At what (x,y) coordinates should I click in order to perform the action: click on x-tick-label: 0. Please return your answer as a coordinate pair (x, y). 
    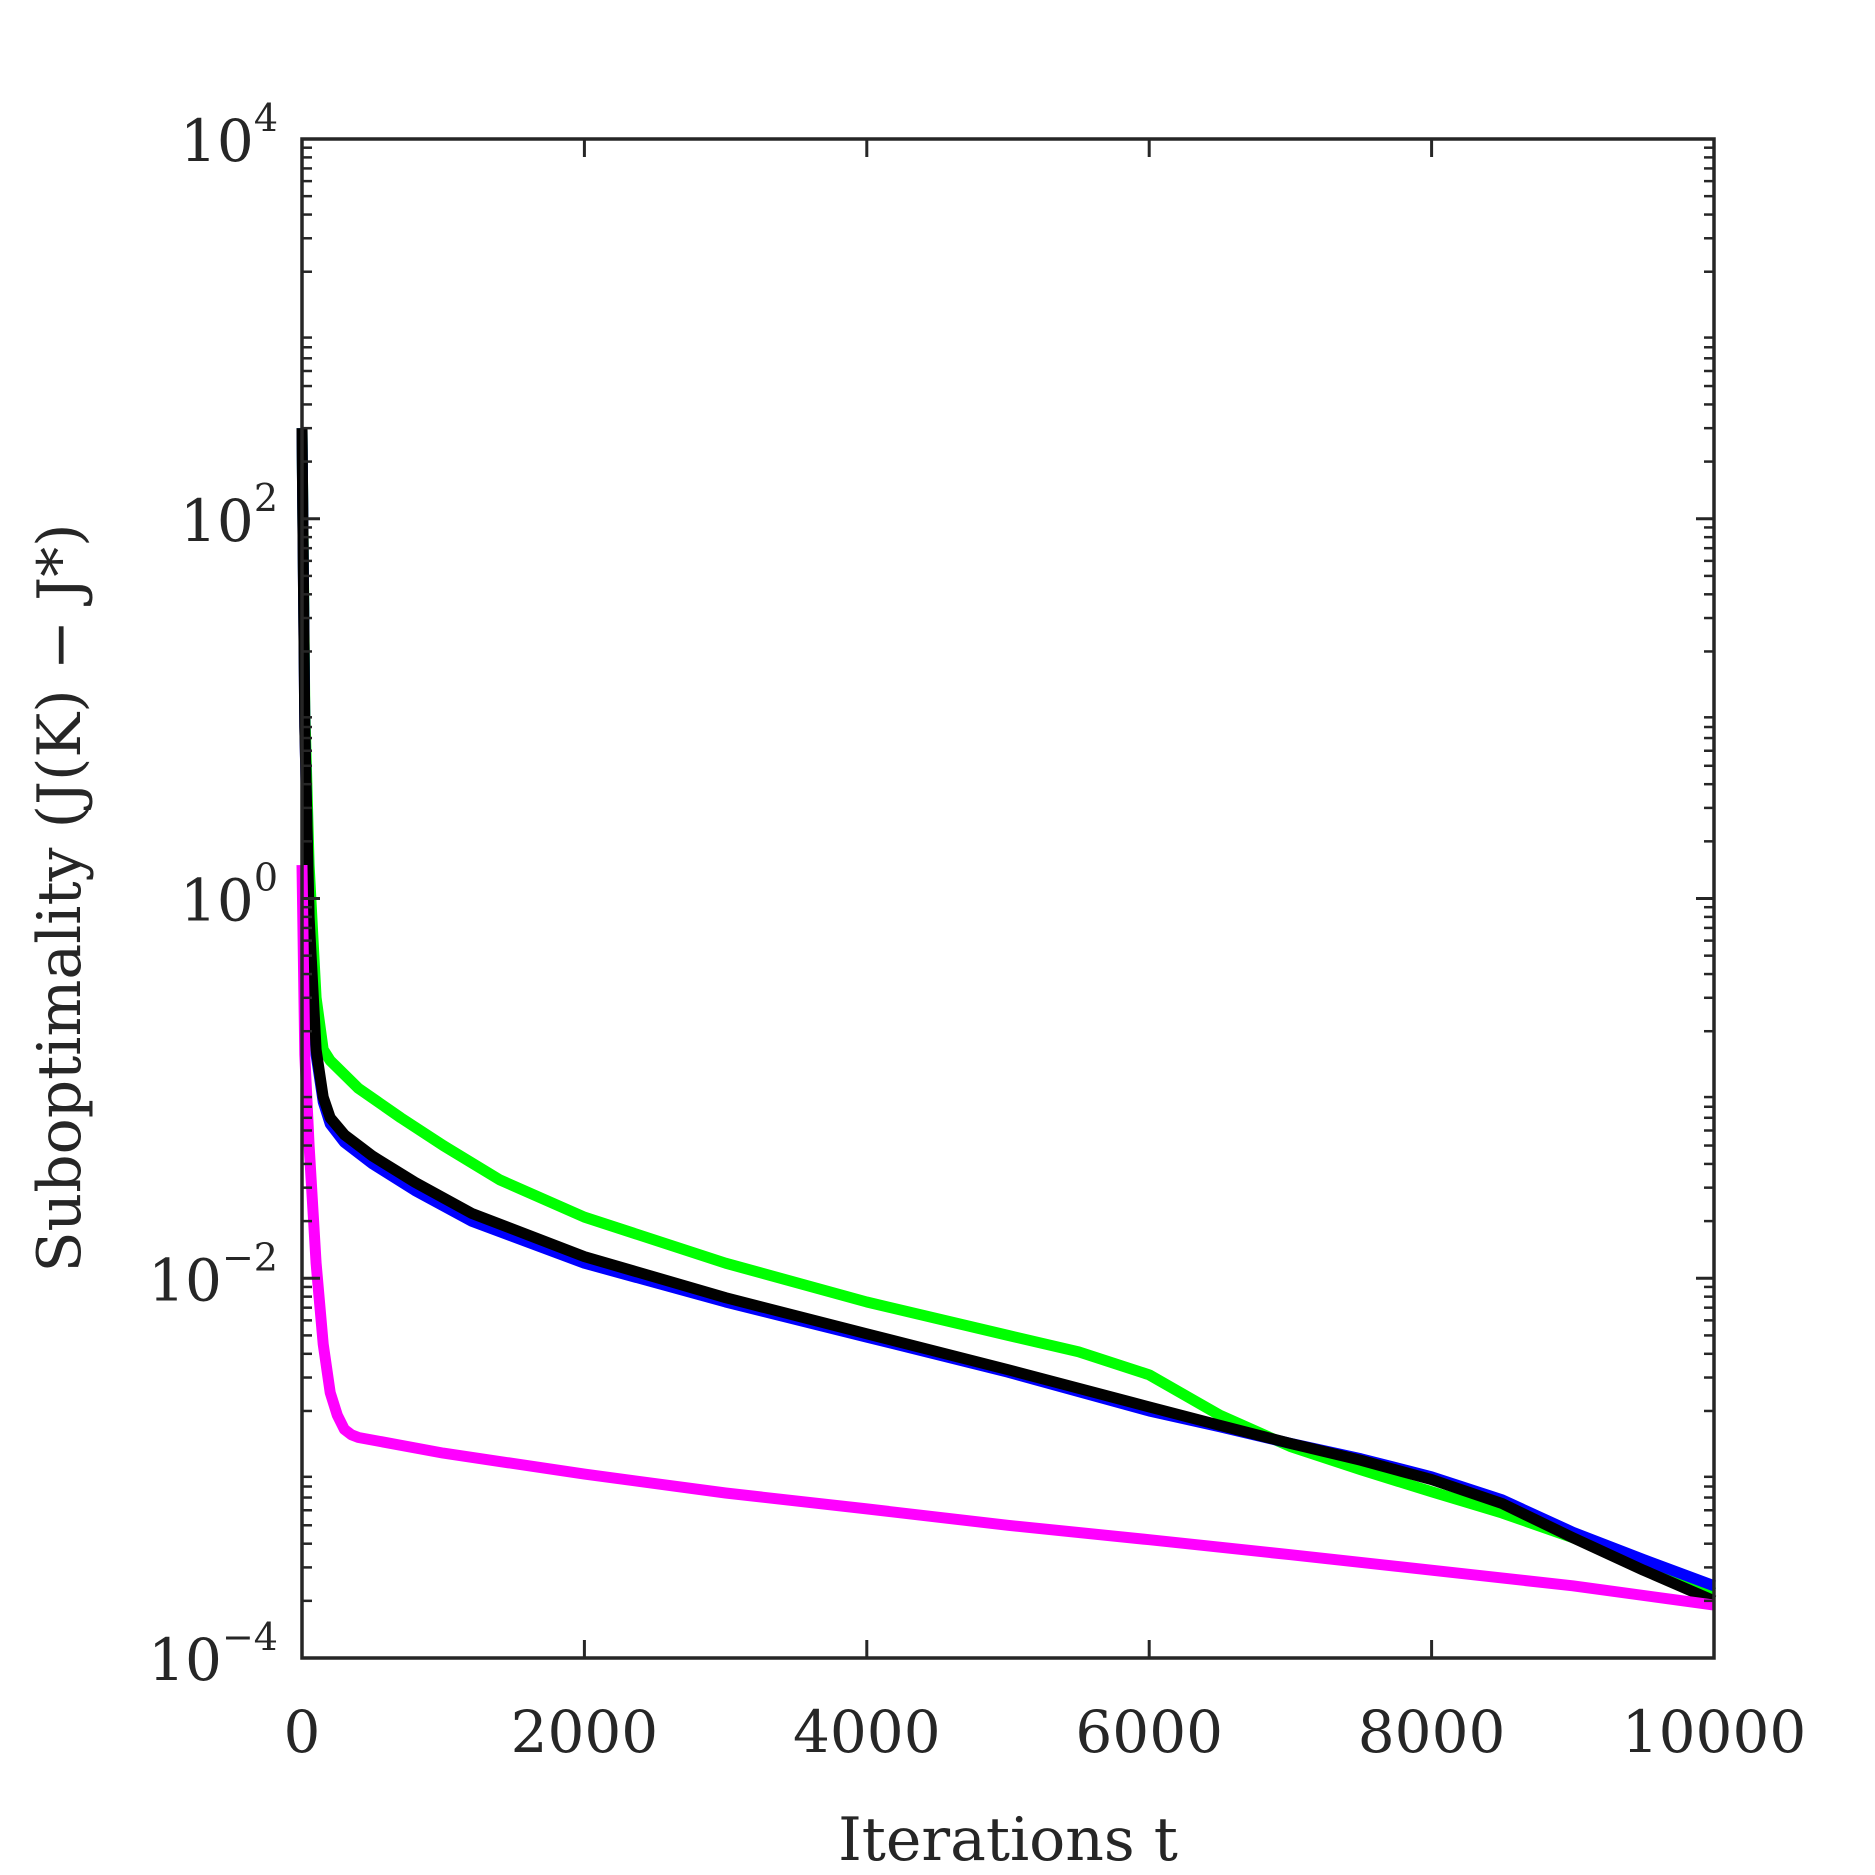
    Looking at the image, I should click on (302, 1732).